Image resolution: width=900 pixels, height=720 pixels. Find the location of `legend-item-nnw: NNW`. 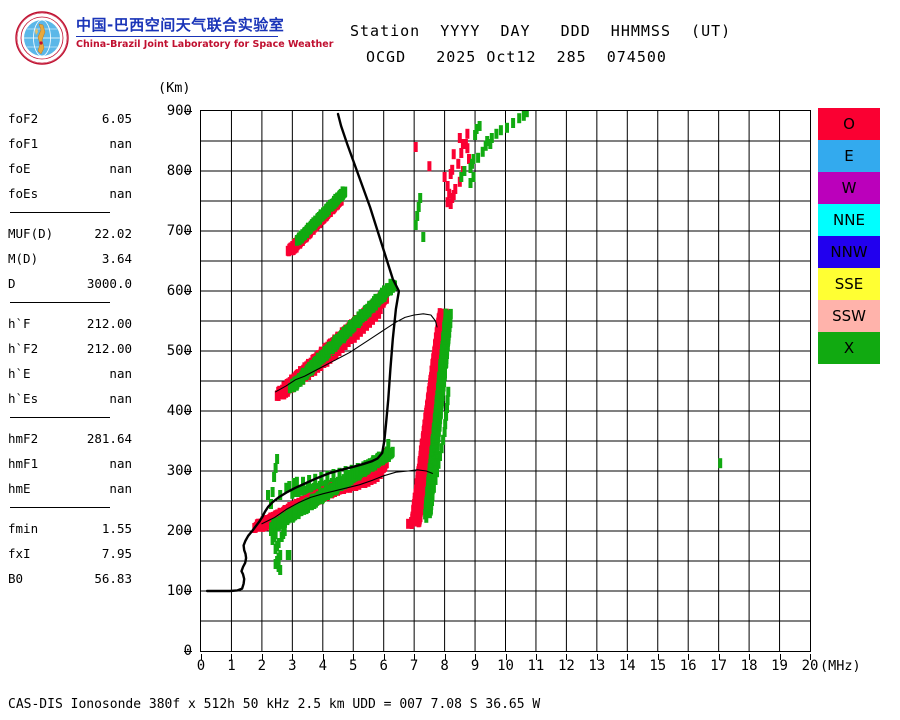

legend-item-nnw: NNW is located at coordinates (849, 252).